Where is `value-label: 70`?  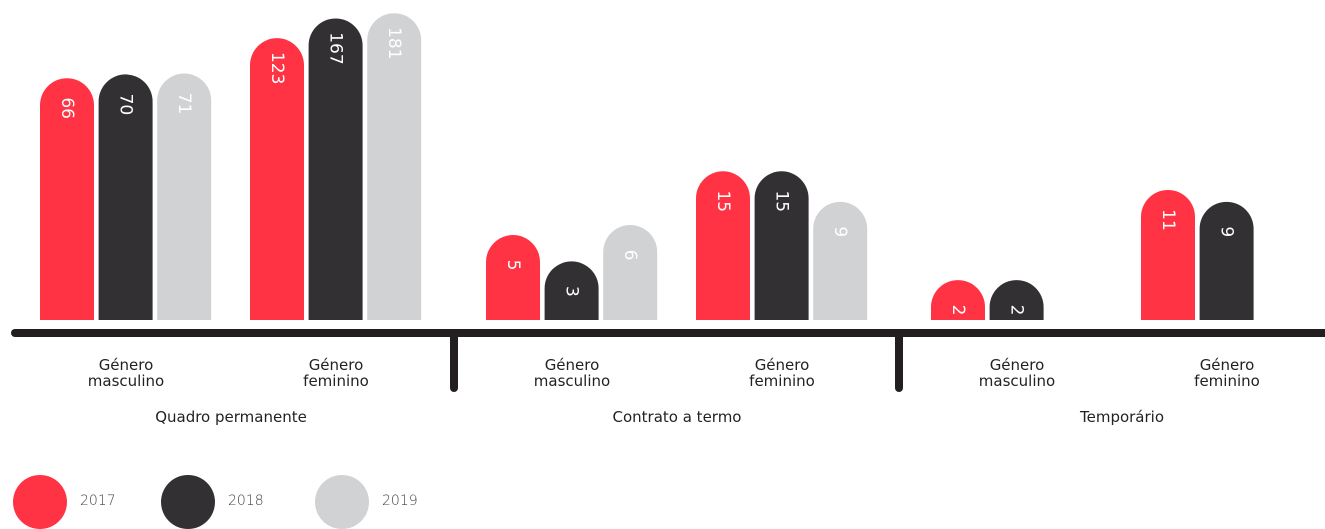
value-label: 70 is located at coordinates (126, 105).